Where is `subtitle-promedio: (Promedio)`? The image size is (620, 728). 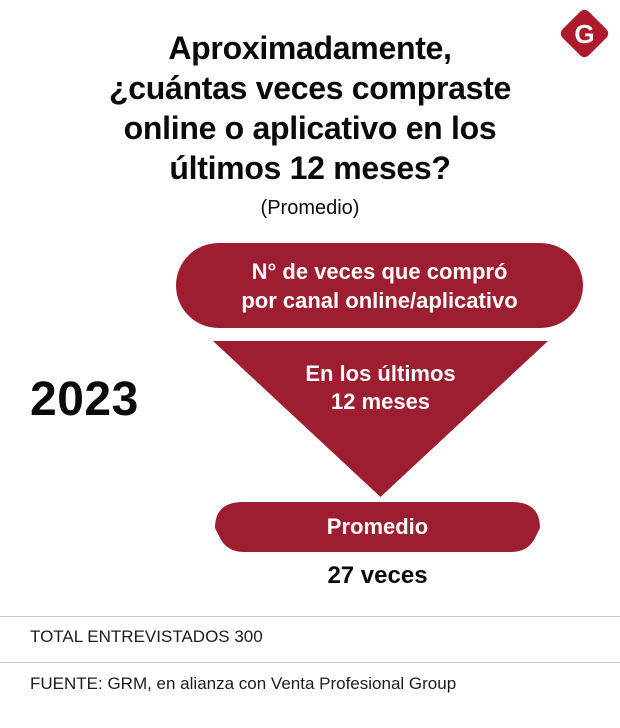 subtitle-promedio: (Promedio) is located at coordinates (310, 208).